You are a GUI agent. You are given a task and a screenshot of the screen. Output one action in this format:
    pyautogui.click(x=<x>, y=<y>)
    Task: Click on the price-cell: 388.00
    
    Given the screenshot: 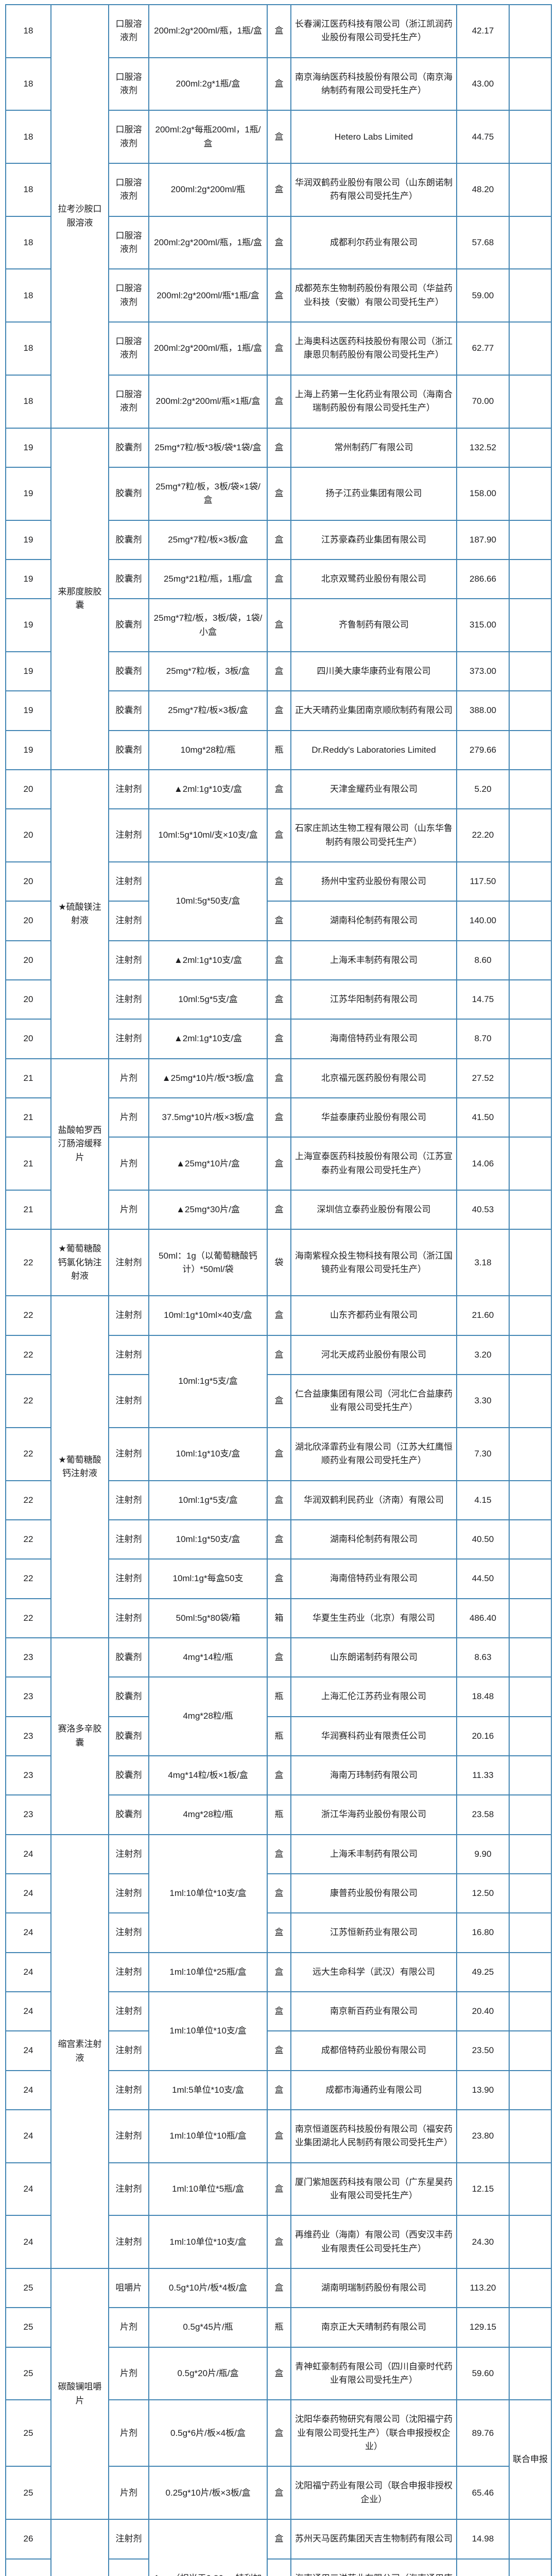 What is the action you would take?
    pyautogui.click(x=483, y=710)
    